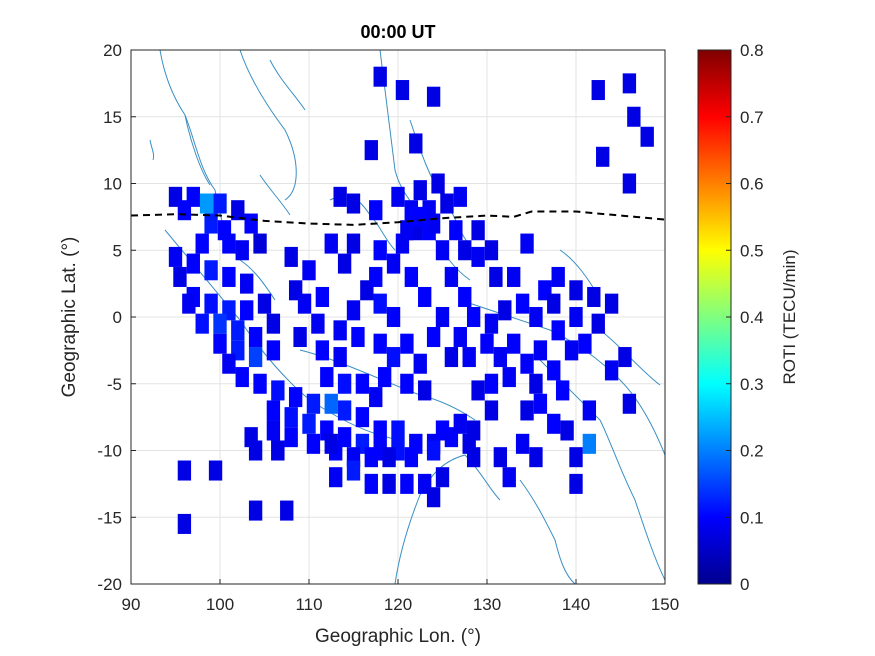 Image resolution: width=875 pixels, height=656 pixels. Describe the element at coordinates (665, 604) in the screenshot. I see `x-tick-label: 150` at that location.